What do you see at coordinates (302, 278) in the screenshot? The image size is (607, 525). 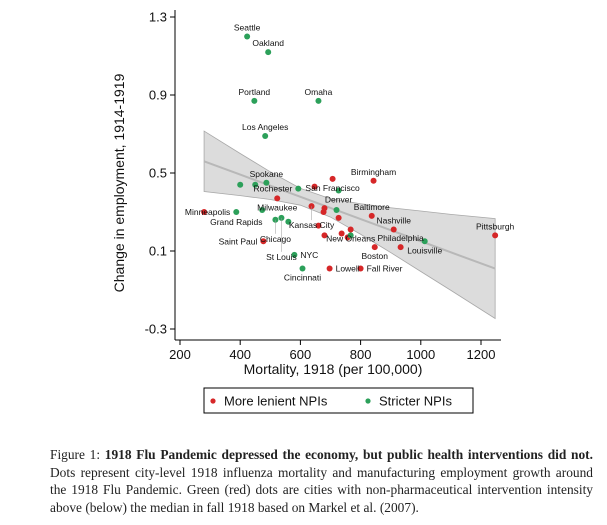 I see `point-label: Cincinnati` at bounding box center [302, 278].